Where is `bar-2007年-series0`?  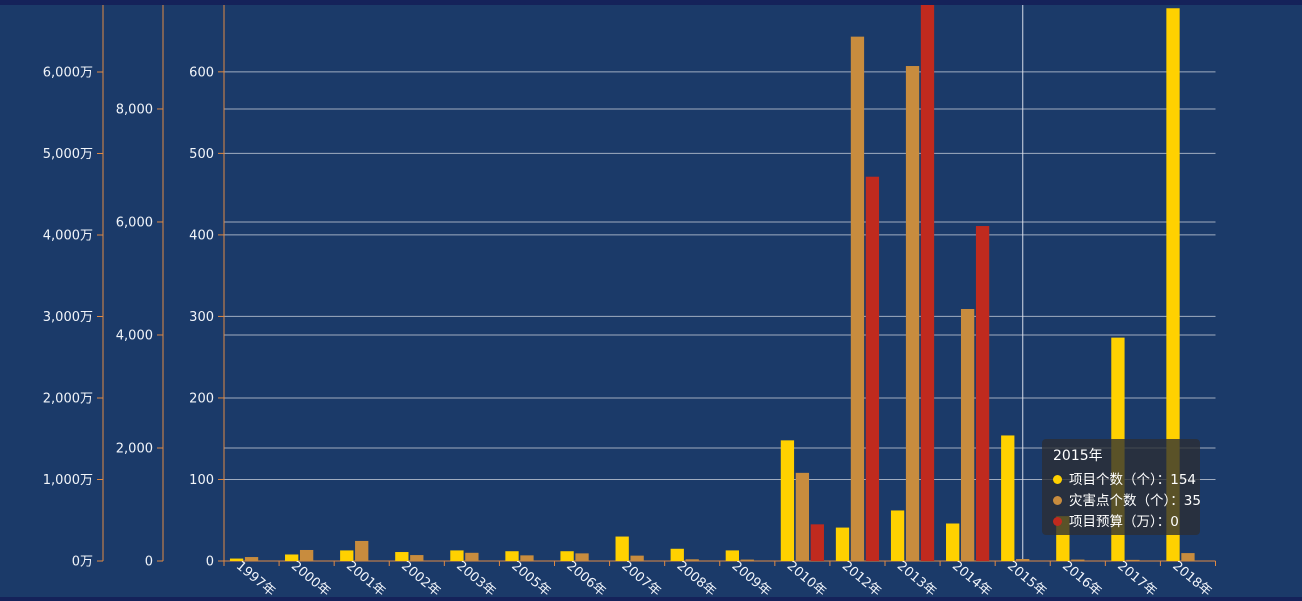
bar-2007年-series0 is located at coordinates (622, 548).